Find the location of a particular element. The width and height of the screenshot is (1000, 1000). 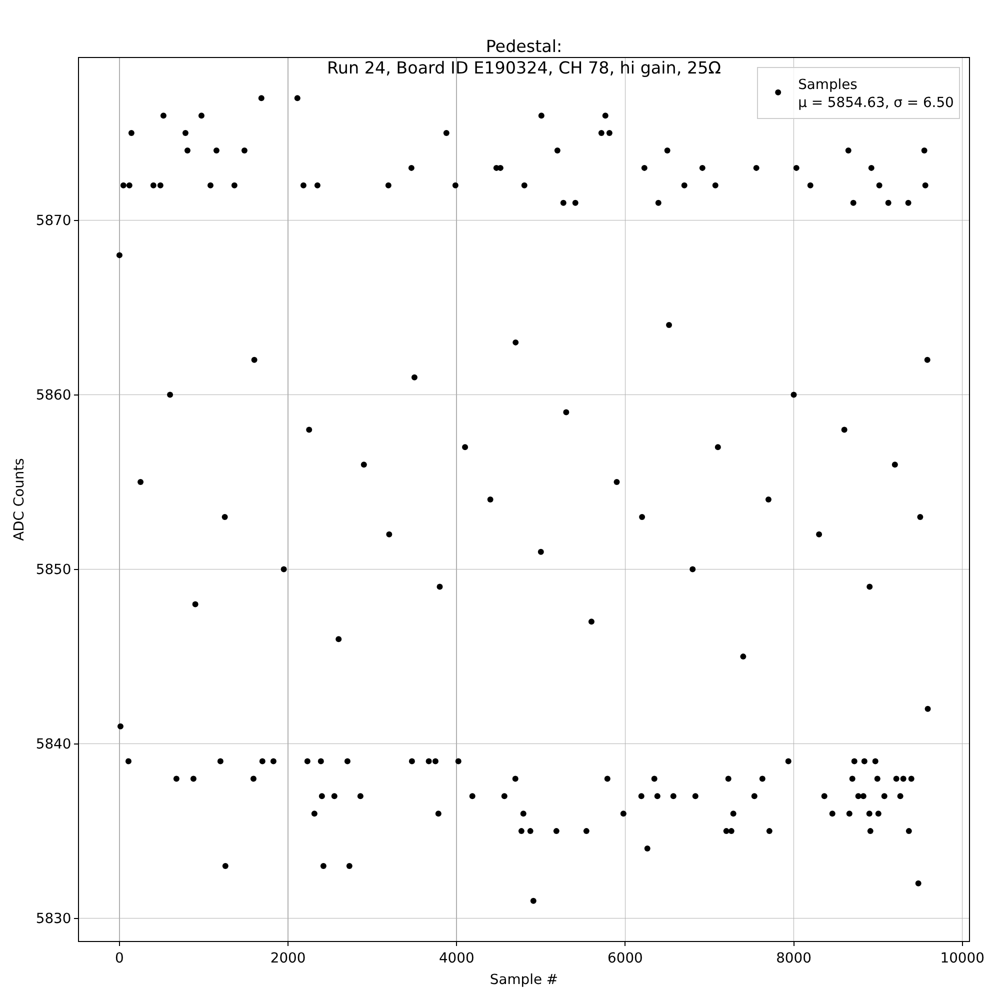

x-tick-label: 2000 is located at coordinates (288, 958).